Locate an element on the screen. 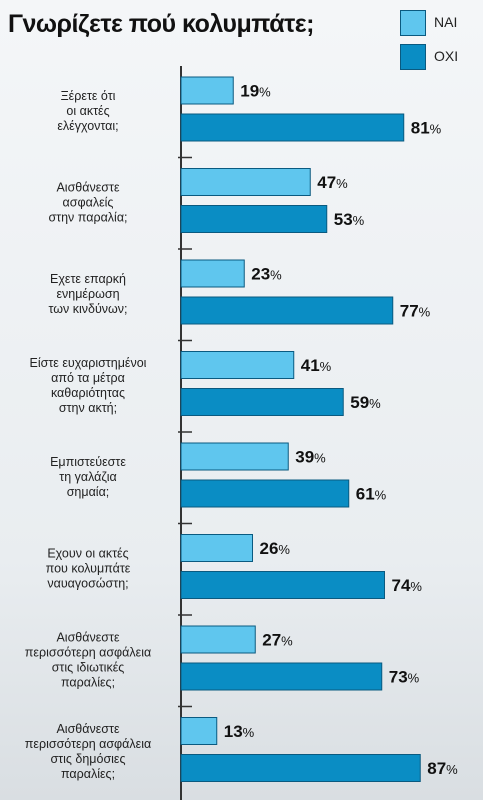 This screenshot has width=483, height=800. data-label-no: 81% is located at coordinates (426, 128).